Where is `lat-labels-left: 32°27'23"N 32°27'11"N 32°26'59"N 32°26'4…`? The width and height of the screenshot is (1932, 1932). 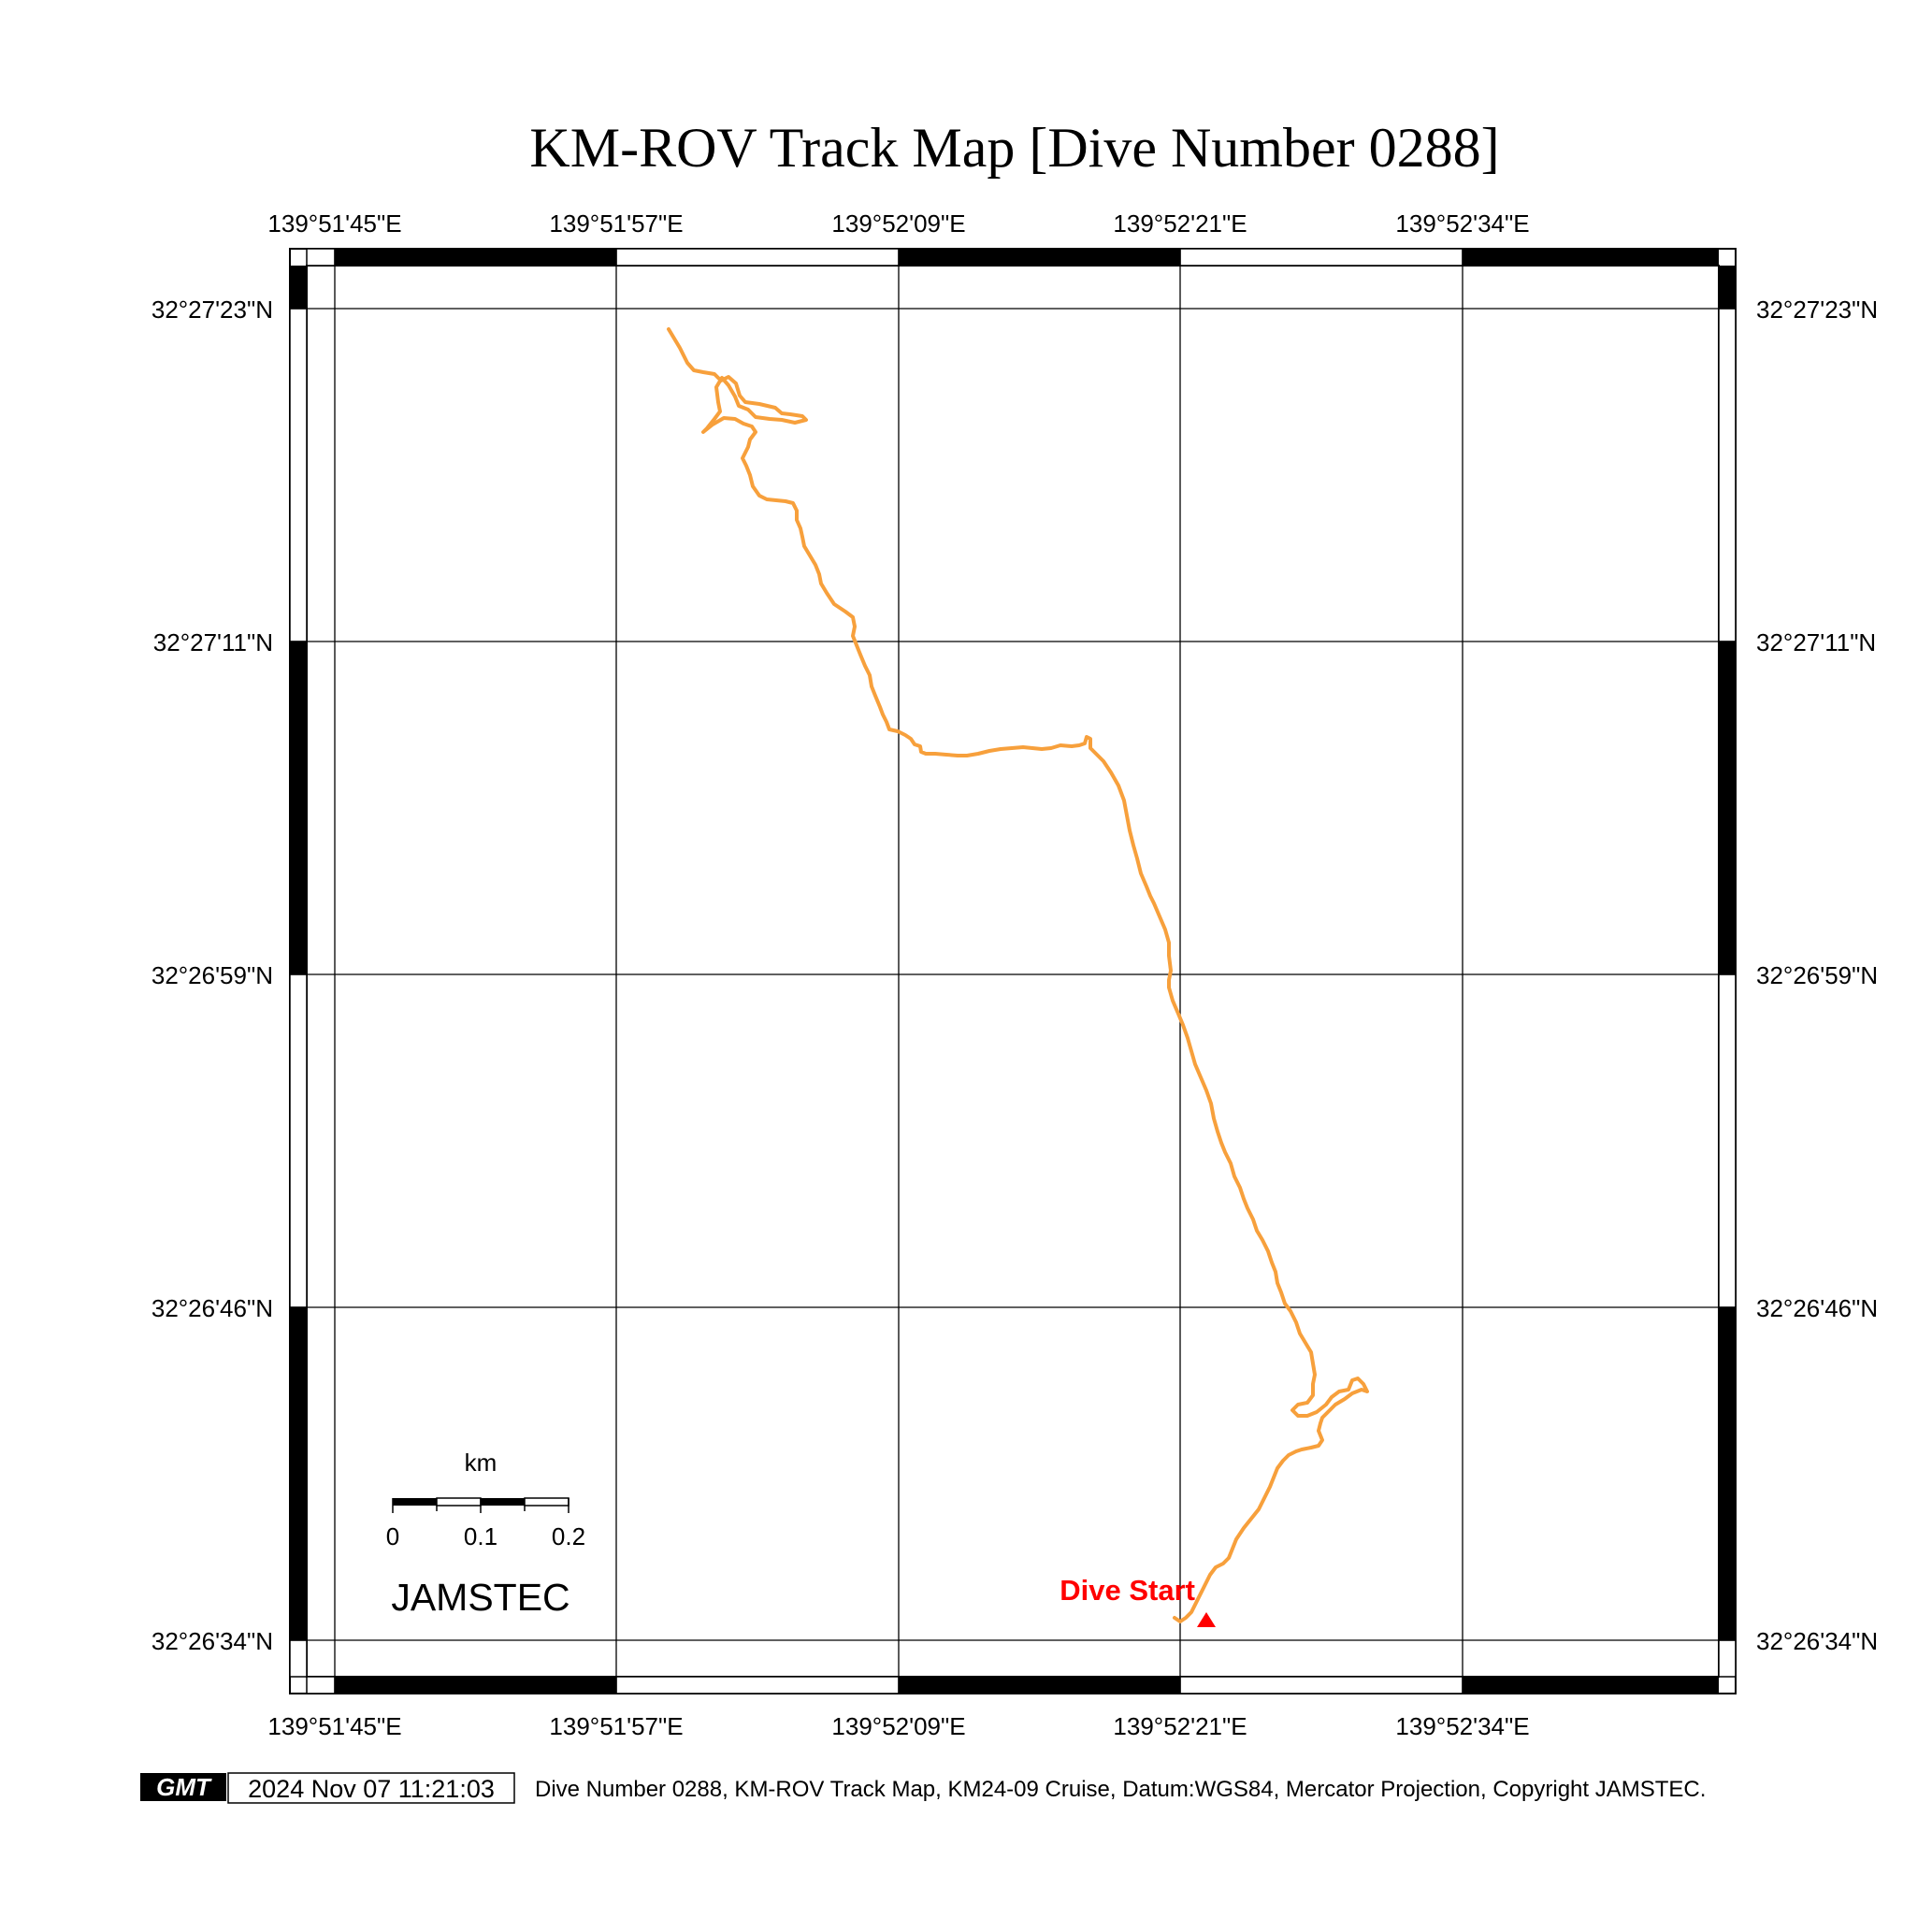 lat-labels-left: 32°27'23"N 32°27'11"N 32°26'59"N 32°26'4… is located at coordinates (212, 975).